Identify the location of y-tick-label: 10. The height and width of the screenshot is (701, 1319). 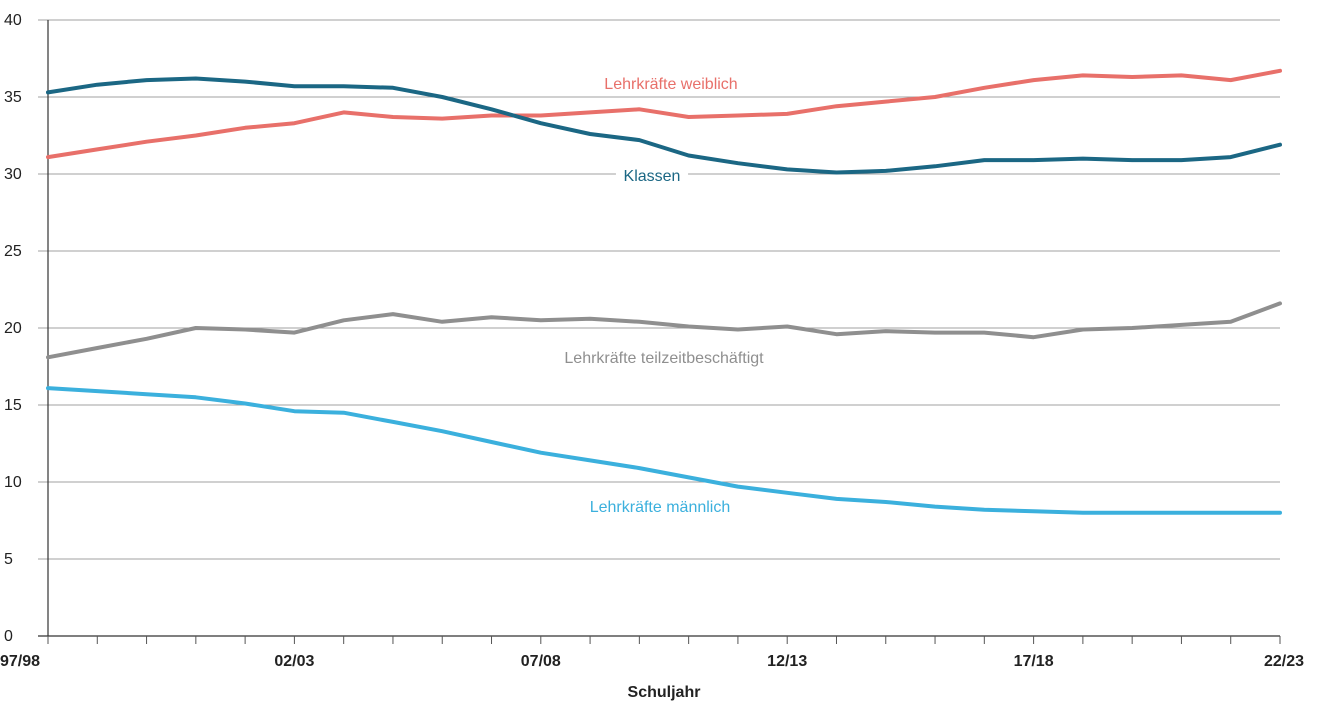
(13, 482).